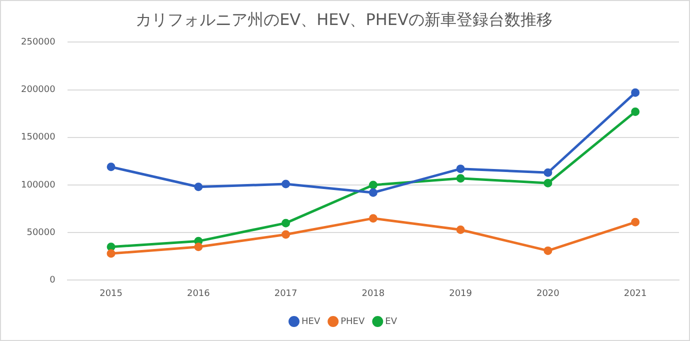  I want to click on legend-label: EV, so click(391, 321).